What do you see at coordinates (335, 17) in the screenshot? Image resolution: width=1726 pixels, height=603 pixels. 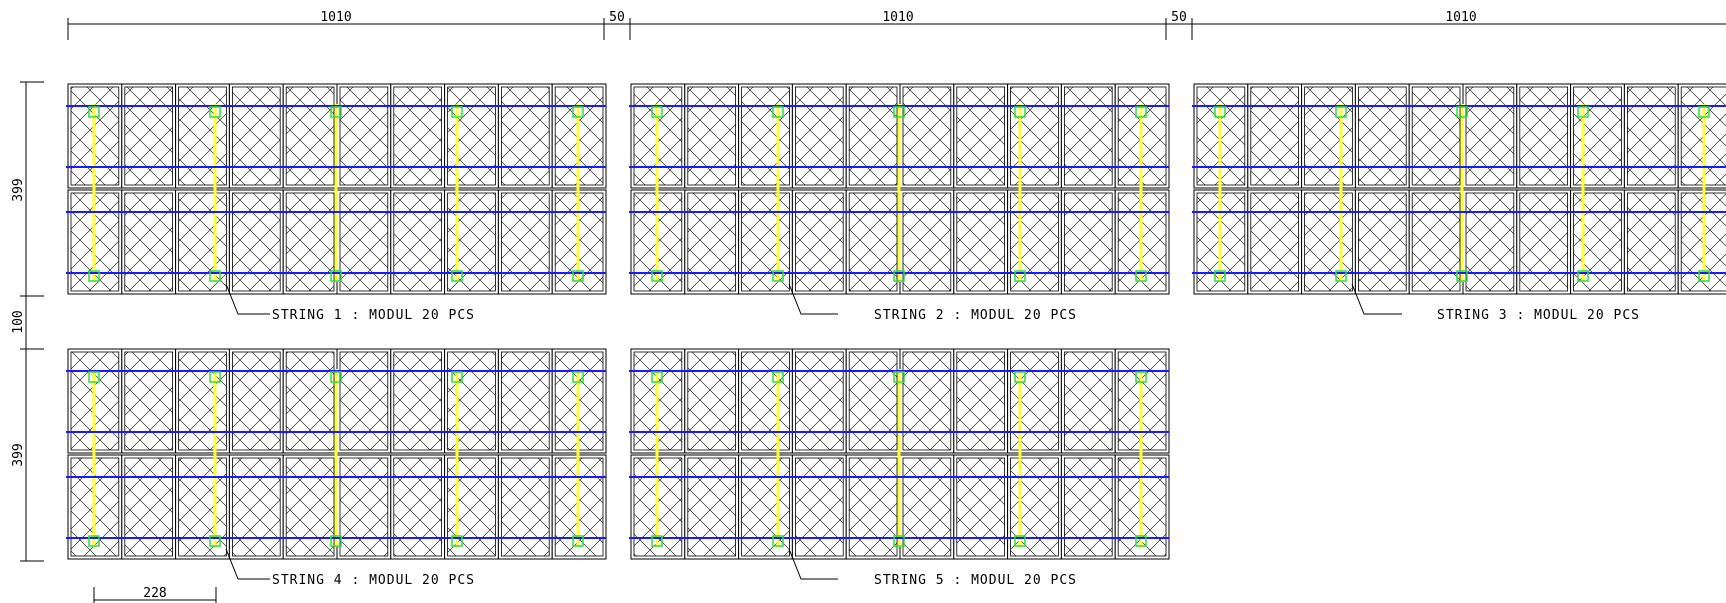 I see `dim-width-1: 1010` at bounding box center [335, 17].